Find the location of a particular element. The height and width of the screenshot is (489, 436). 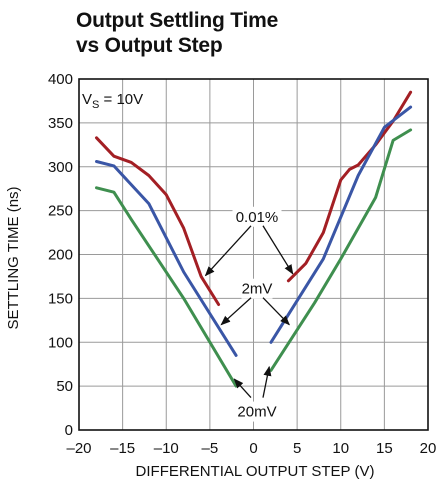

x-tick-label: 5 is located at coordinates (297, 448).